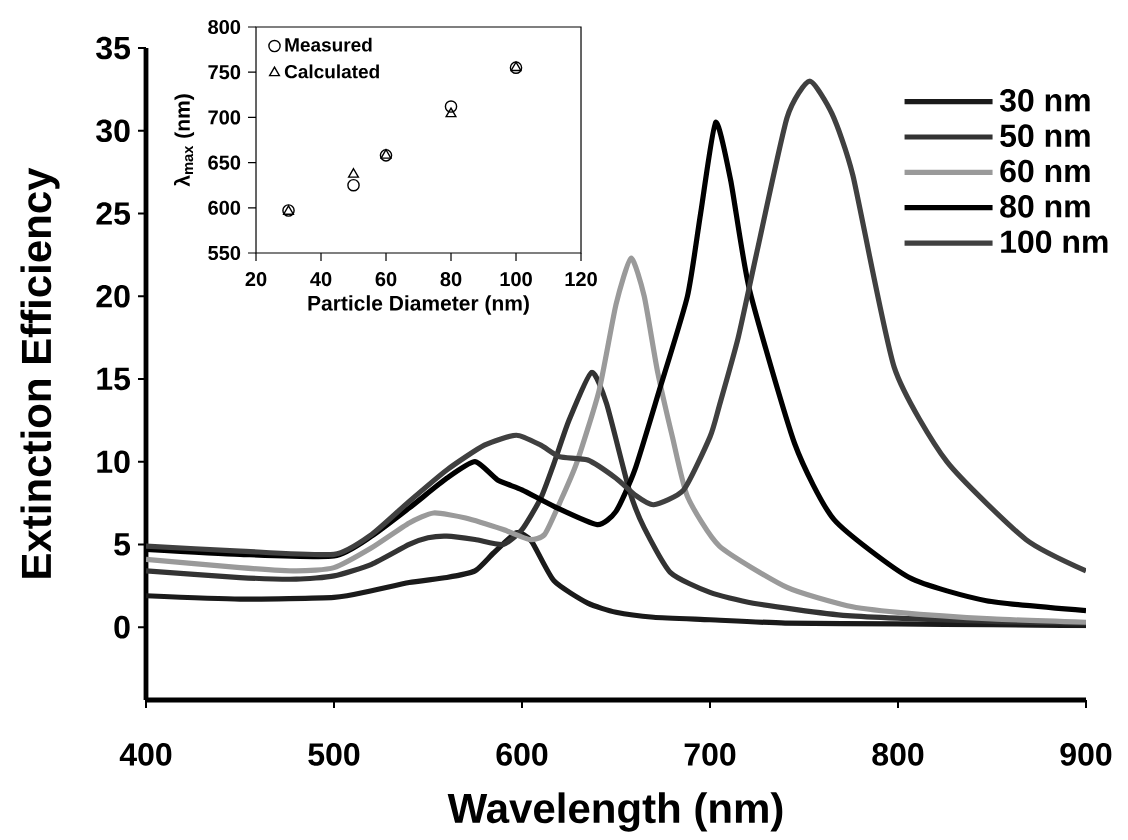 The image size is (1128, 840). I want to click on y-tick-label: 600, so click(224, 207).